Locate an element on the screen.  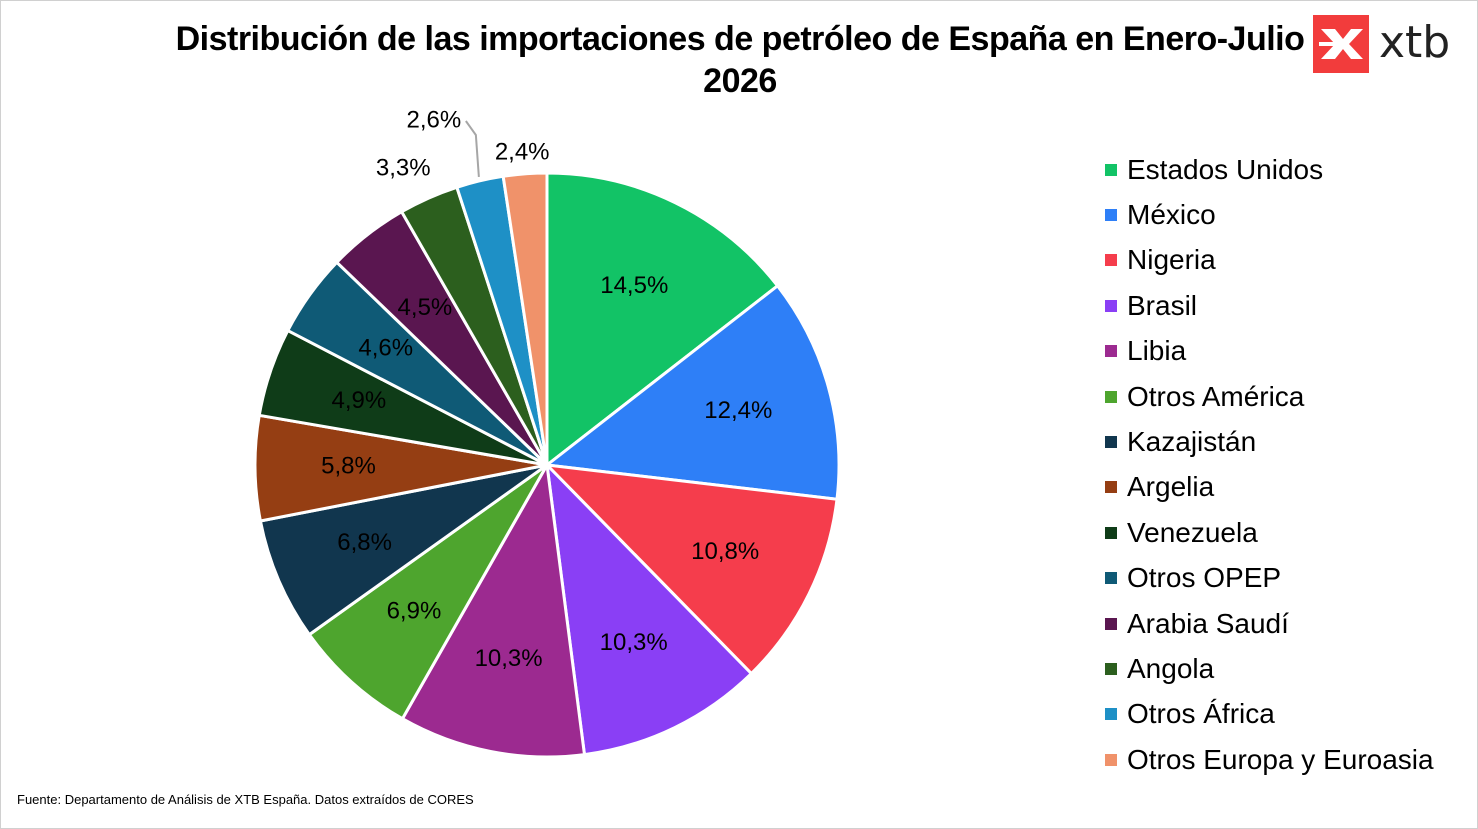
legend-label: Angola is located at coordinates (1171, 668).